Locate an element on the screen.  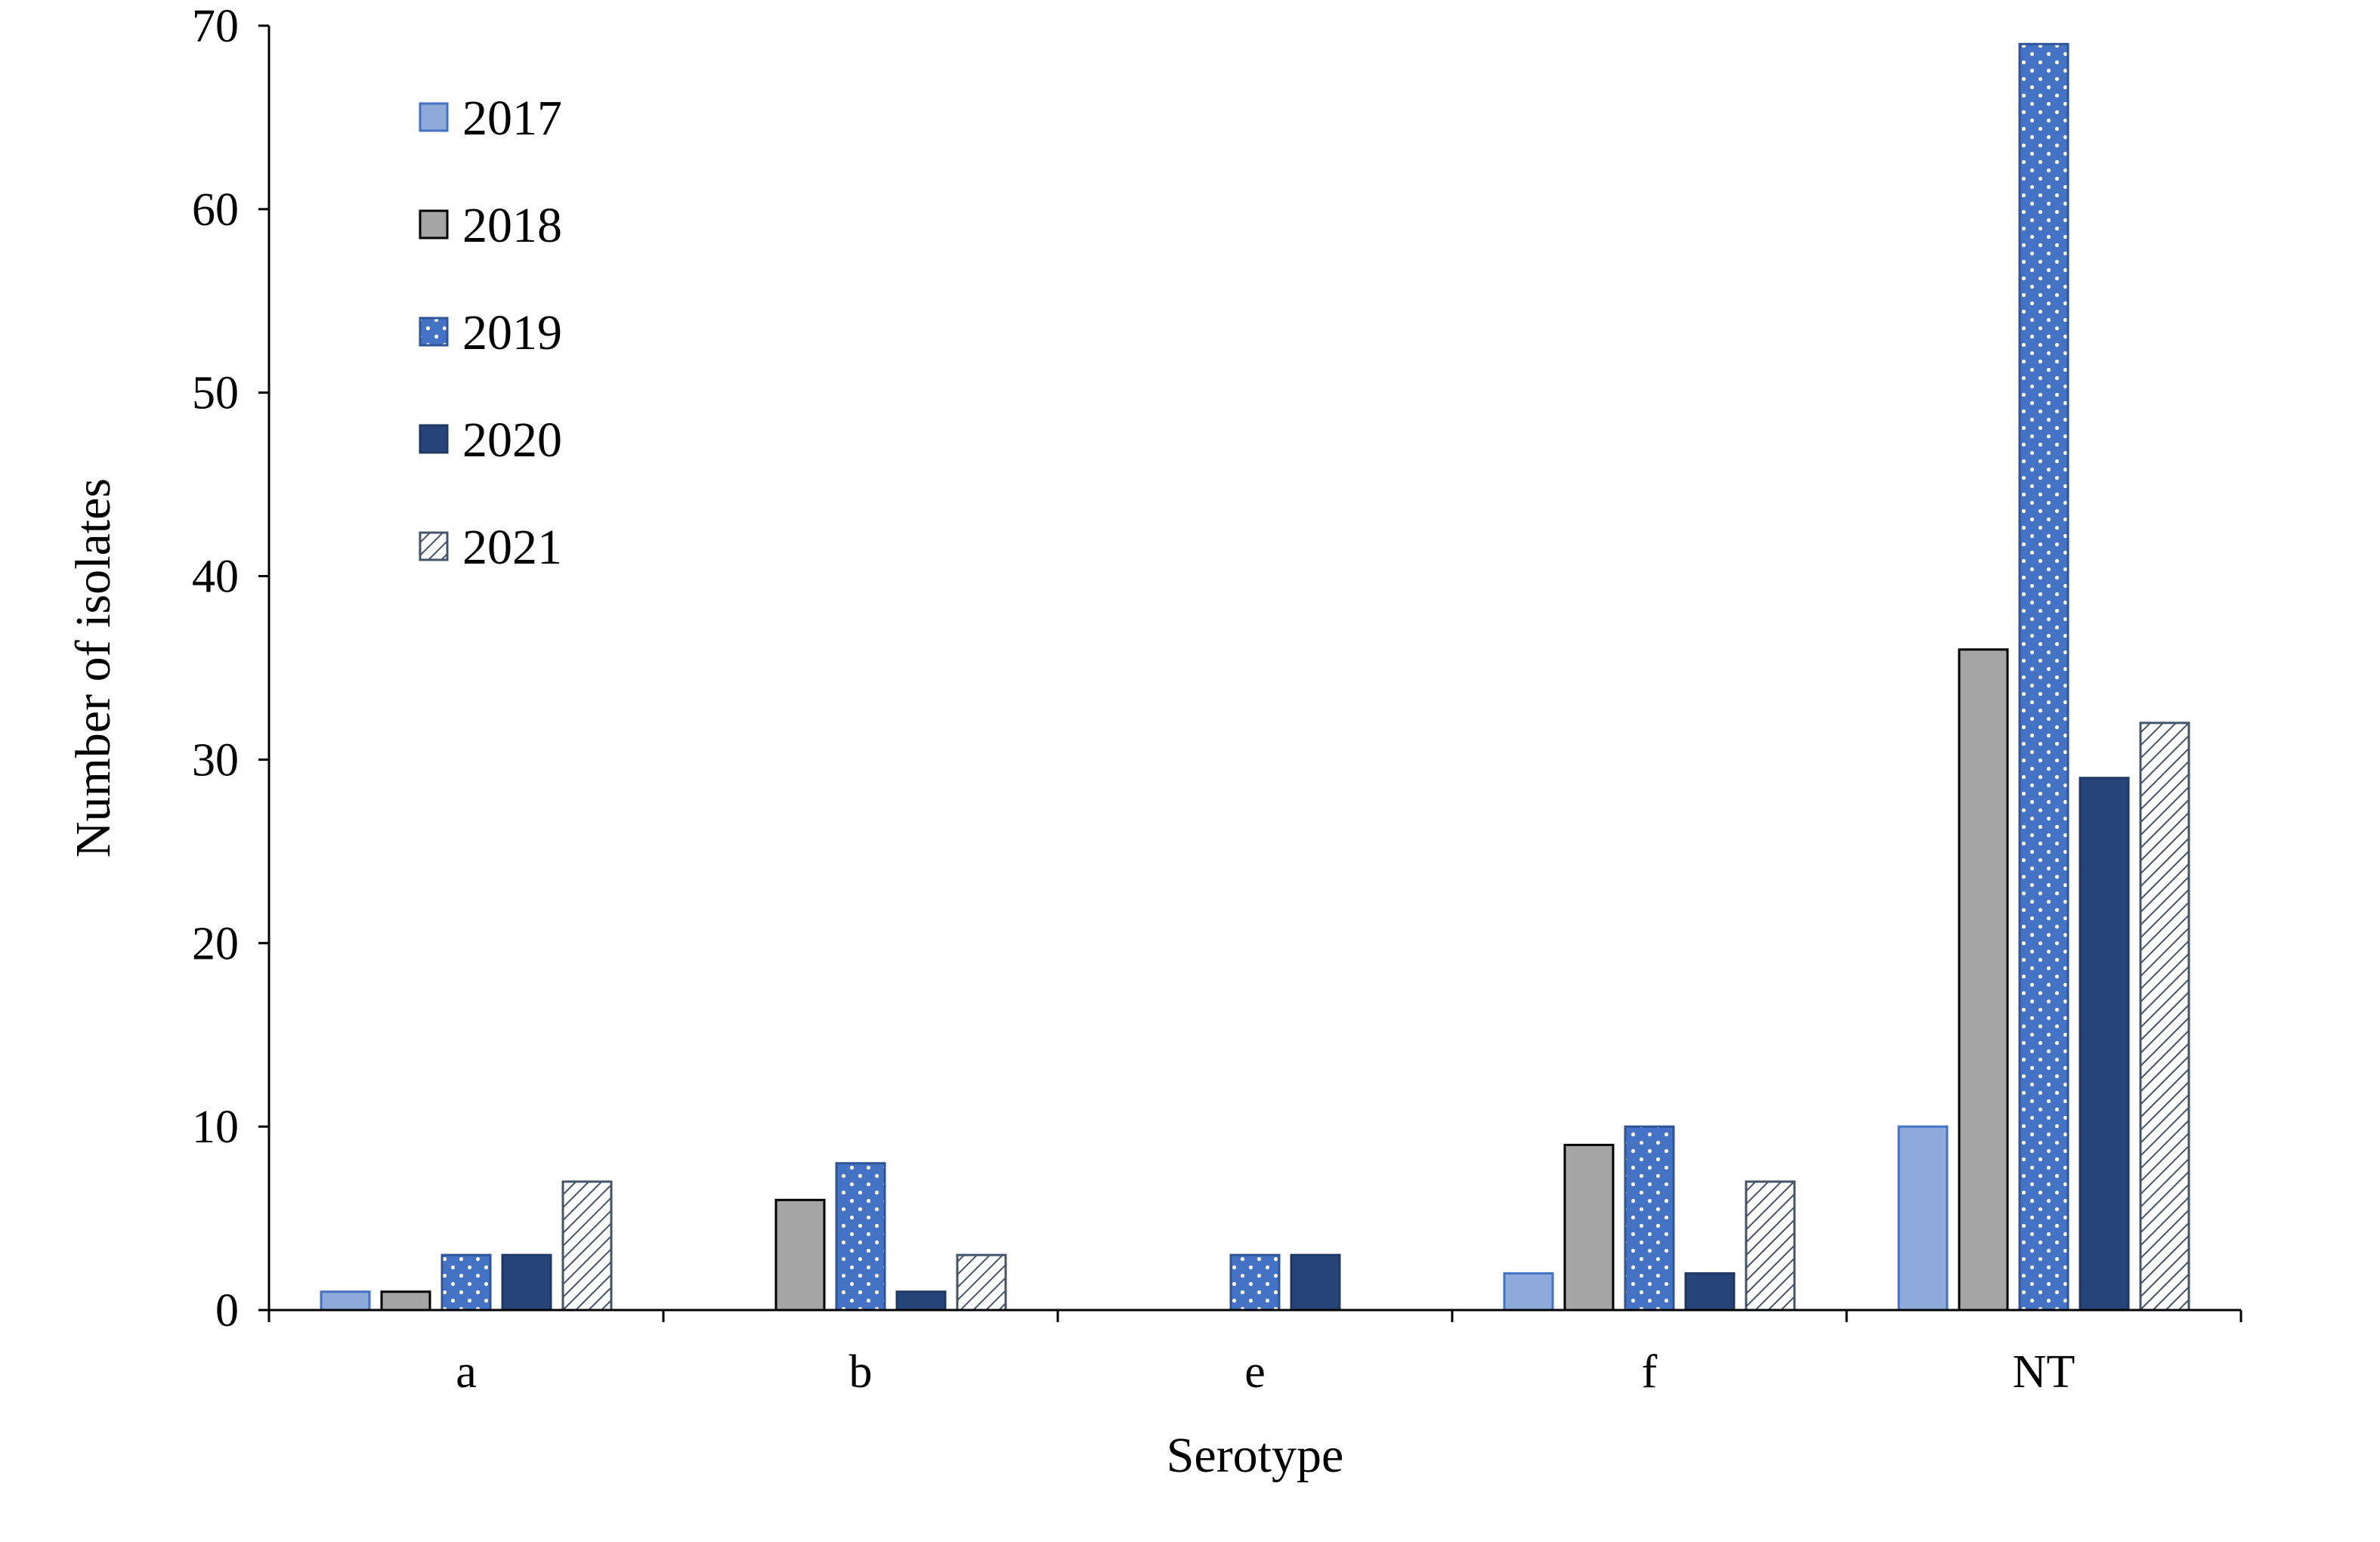
bar-a-2018 is located at coordinates (405, 1301).